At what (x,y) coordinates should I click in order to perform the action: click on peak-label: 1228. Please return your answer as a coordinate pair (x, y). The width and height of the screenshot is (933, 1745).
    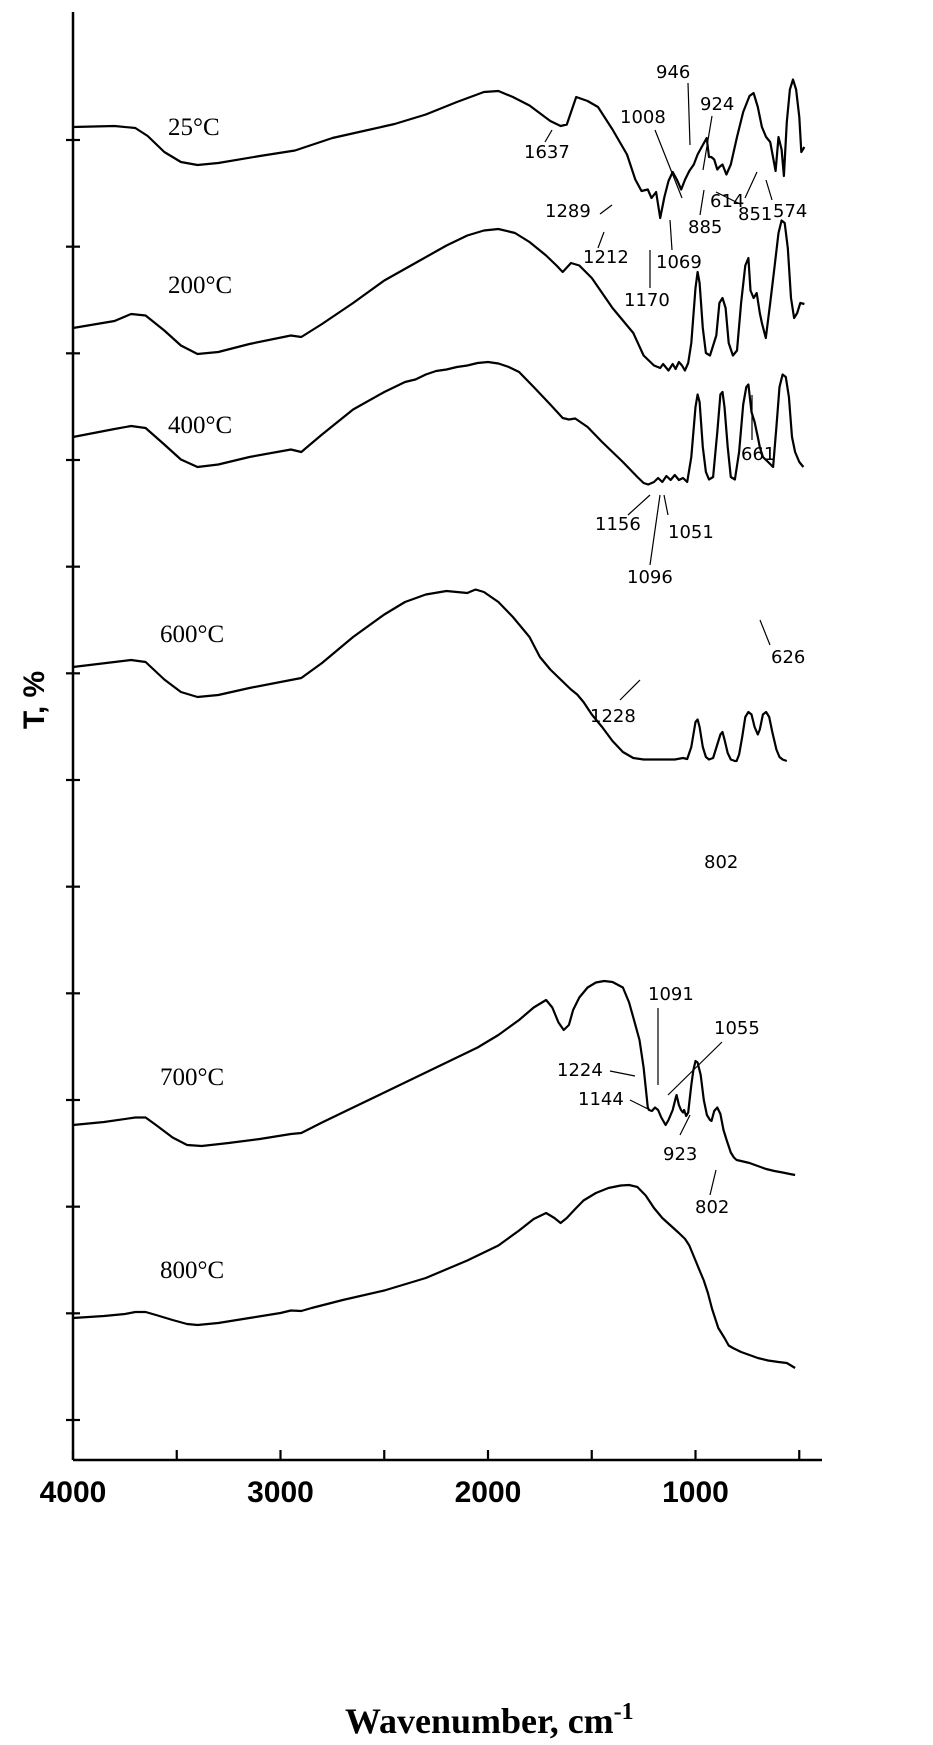
    Looking at the image, I should click on (613, 716).